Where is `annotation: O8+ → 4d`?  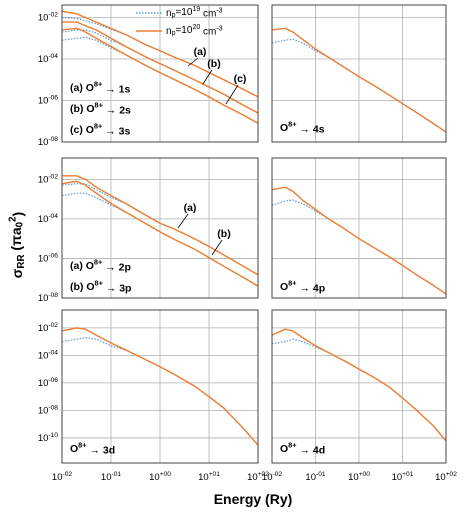
annotation: O8+ → 4d is located at coordinates (302, 449).